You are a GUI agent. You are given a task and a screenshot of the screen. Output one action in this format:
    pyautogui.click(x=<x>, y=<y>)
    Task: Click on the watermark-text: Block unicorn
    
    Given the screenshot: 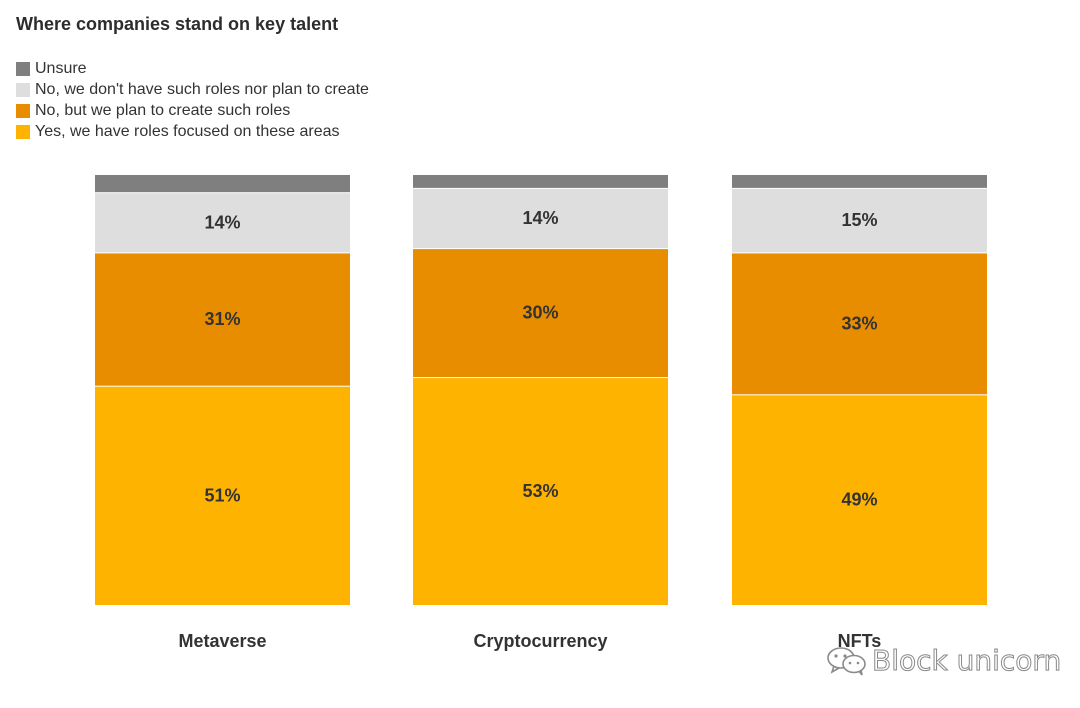 What is the action you would take?
    pyautogui.click(x=966, y=661)
    